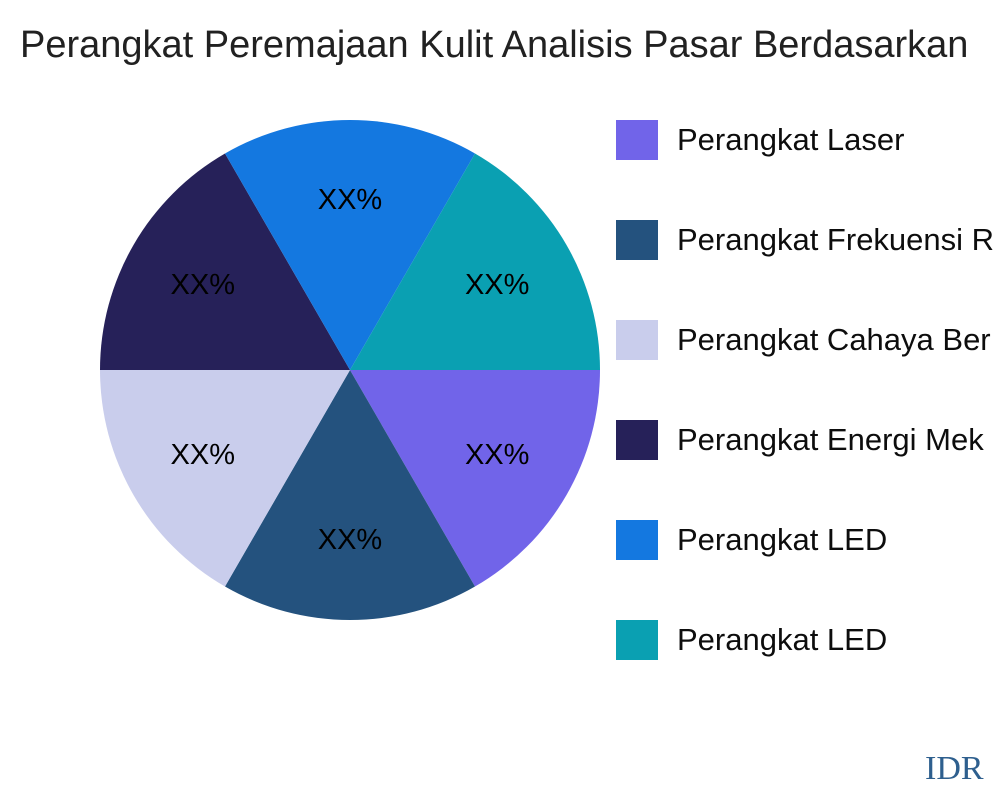  What do you see at coordinates (834, 339) in the screenshot?
I see `legend-label: Perangkat Cahaya Ber` at bounding box center [834, 339].